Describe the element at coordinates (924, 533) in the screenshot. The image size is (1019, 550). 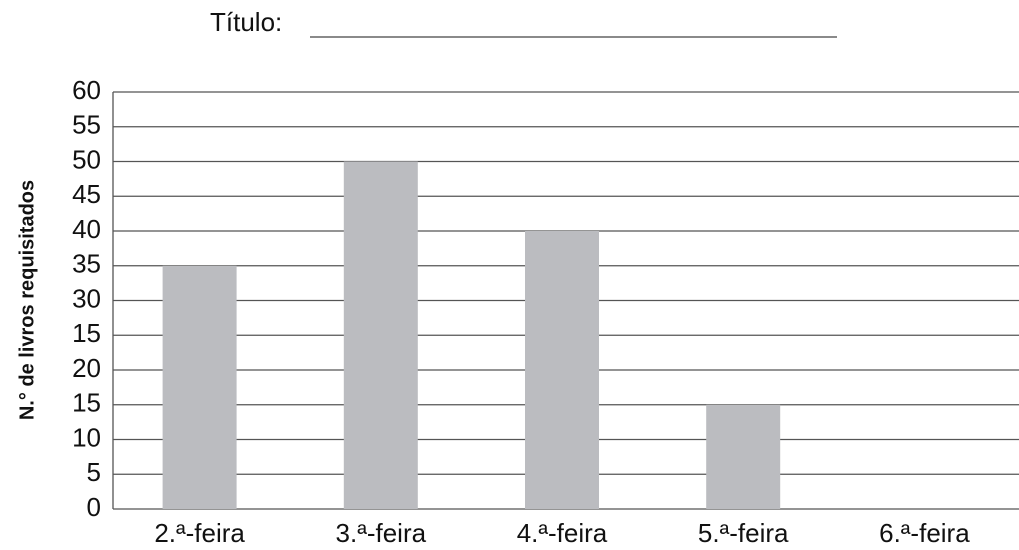
I see `x-tick-label: 6.ª-feira` at that location.